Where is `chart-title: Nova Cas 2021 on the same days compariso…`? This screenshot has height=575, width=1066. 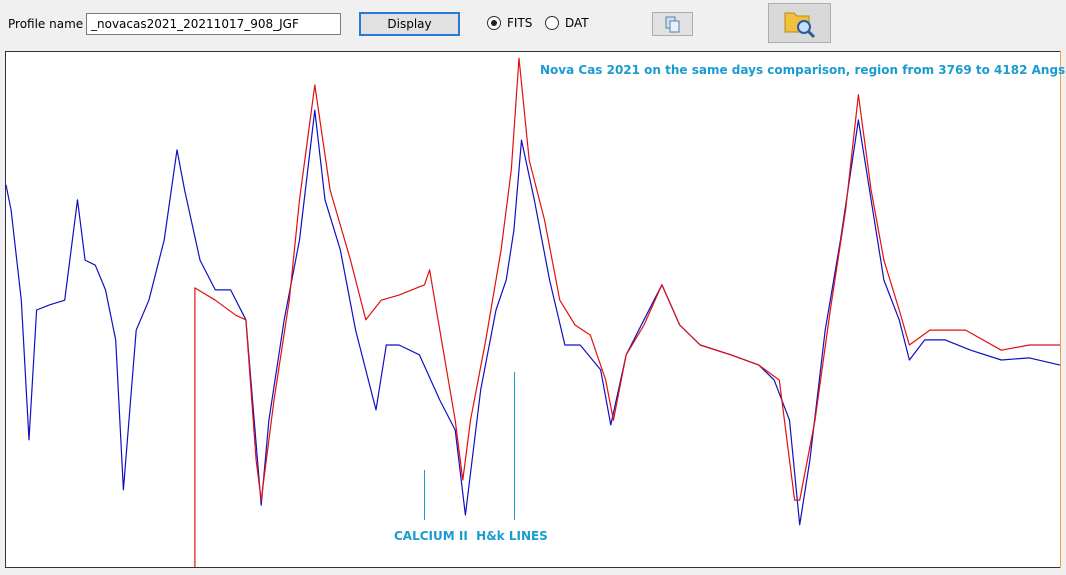
chart-title: Nova Cas 2021 on the same days compariso… is located at coordinates (803, 70).